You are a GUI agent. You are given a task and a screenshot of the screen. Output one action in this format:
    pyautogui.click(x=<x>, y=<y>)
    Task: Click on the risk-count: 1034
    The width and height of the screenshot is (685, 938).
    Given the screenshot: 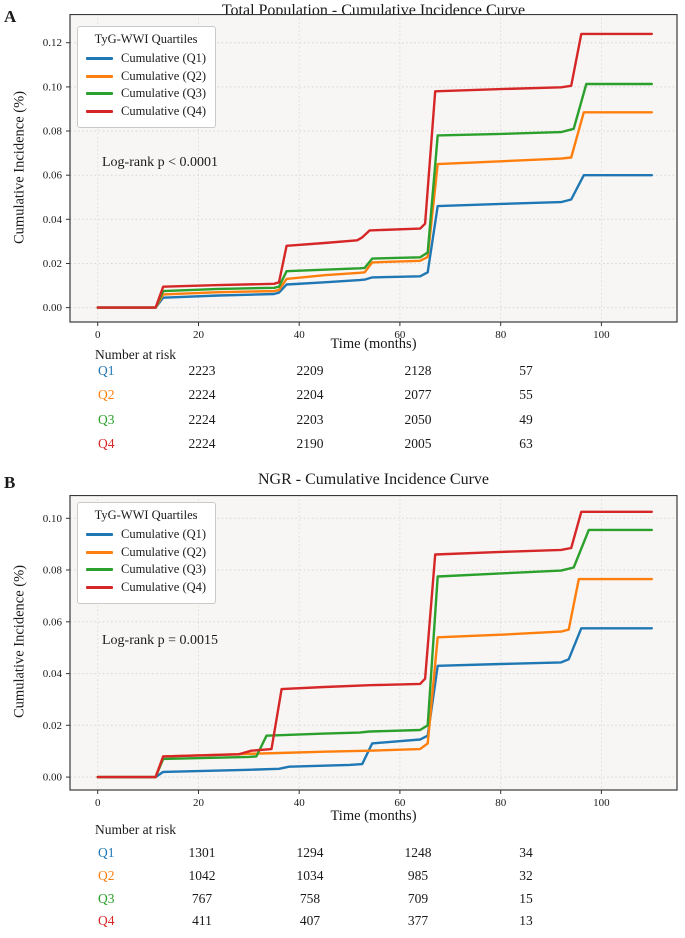 What is the action you would take?
    pyautogui.click(x=310, y=875)
    